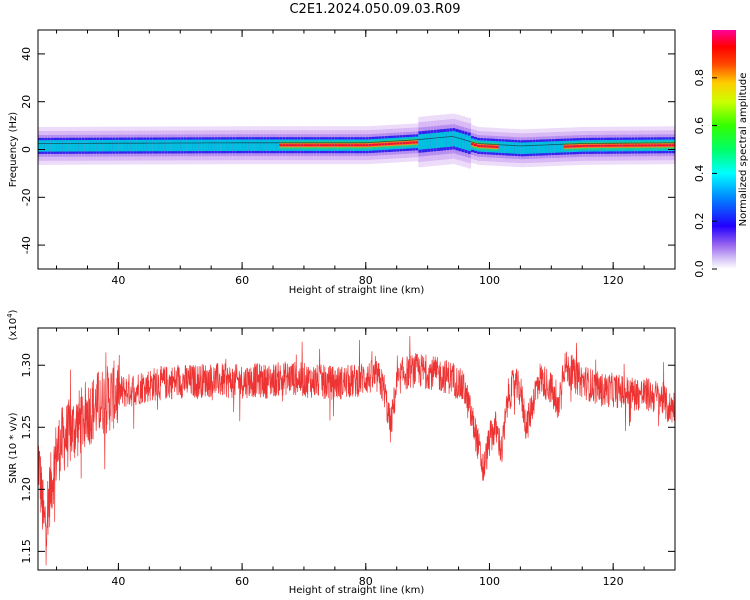  I want to click on heatmap-ytick-label: 0, so click(26, 149).